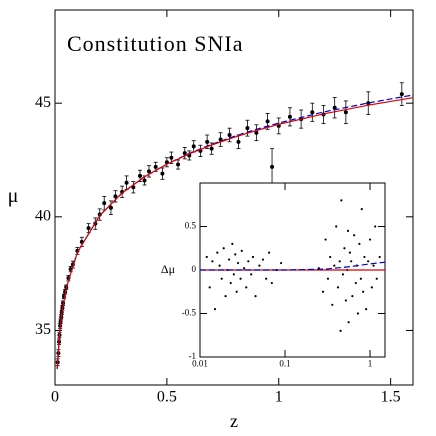 This screenshot has height=436, width=436. Describe the element at coordinates (168, 269) in the screenshot. I see `y-axis-label: Δμ` at that location.